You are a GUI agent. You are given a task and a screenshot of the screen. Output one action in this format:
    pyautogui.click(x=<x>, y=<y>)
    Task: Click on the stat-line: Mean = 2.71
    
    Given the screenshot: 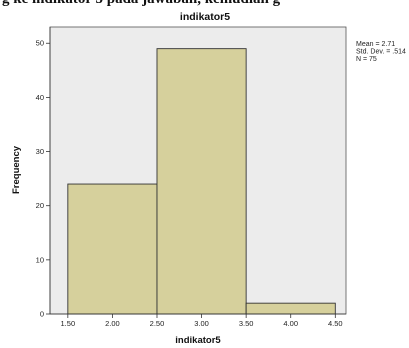 What is the action you would take?
    pyautogui.click(x=375, y=44)
    